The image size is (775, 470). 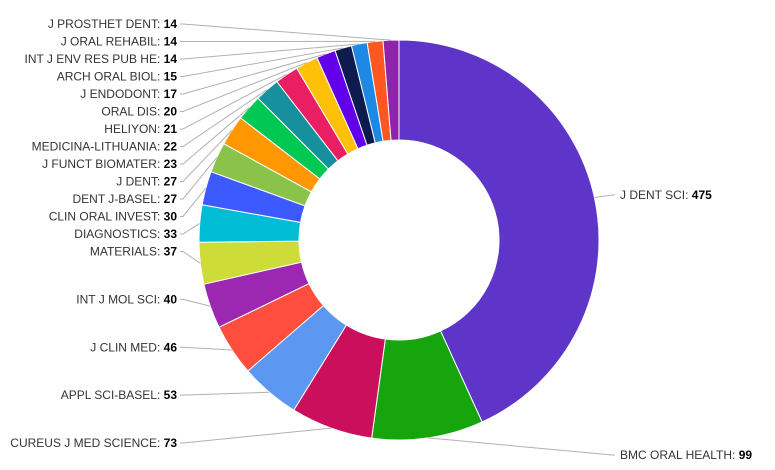 I want to click on data-label-name: DIAGNOSTICS:, so click(x=118, y=234).